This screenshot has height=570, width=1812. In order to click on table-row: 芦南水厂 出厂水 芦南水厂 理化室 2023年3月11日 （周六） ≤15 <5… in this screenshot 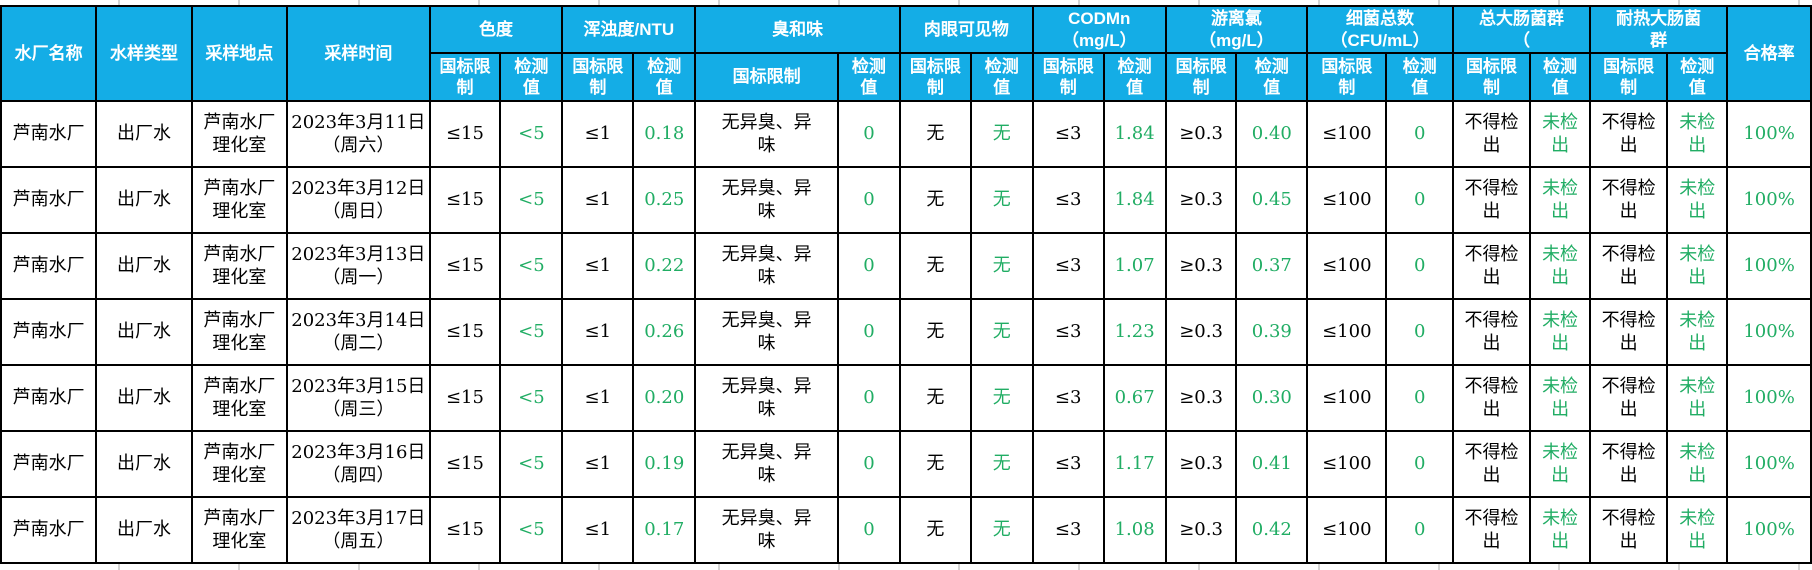, I will do `click(906, 134)`.